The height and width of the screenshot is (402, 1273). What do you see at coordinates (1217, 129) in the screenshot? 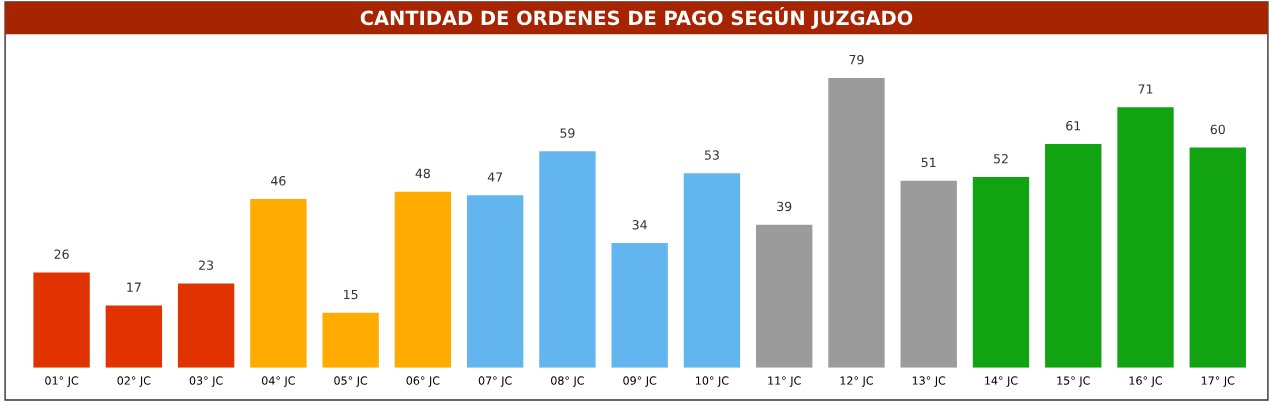
I see `data-label: 60` at bounding box center [1217, 129].